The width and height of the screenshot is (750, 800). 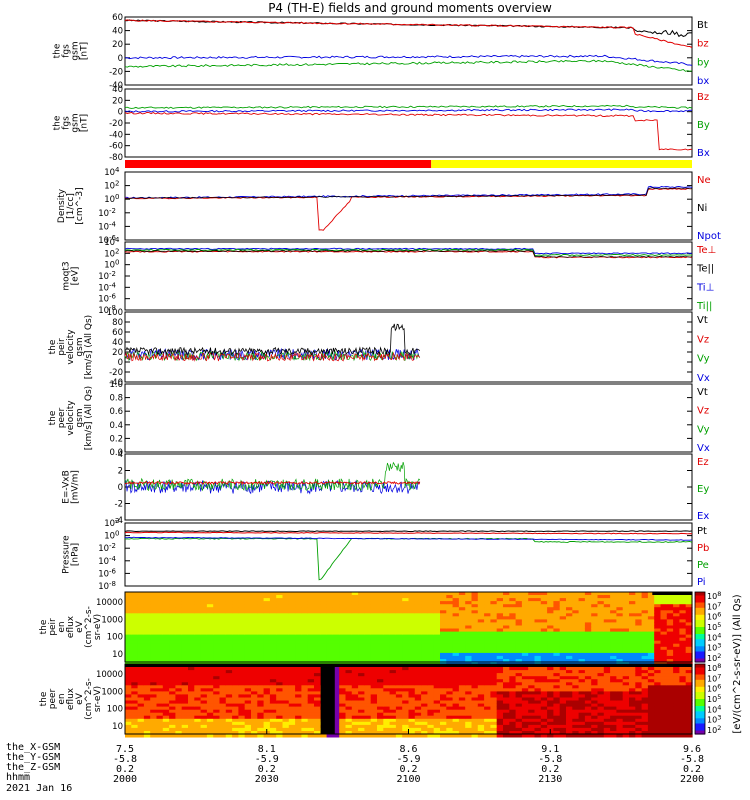 What do you see at coordinates (71, 627) in the screenshot?
I see `y-axis-label: the peir en eflux eV (cm^2-s-sr-eV)` at bounding box center [71, 627].